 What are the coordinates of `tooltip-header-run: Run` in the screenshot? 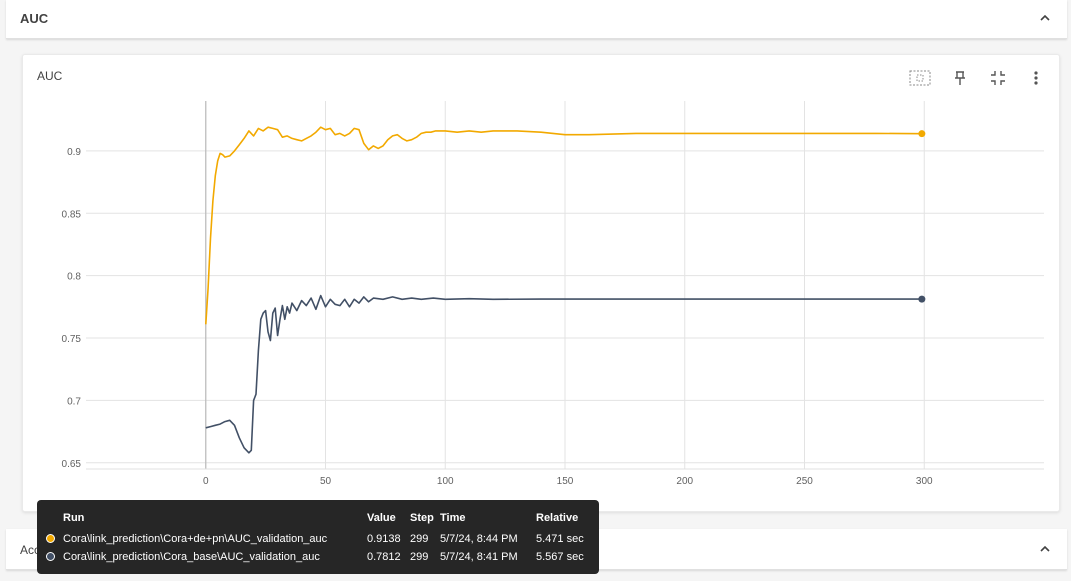 It's located at (74, 518).